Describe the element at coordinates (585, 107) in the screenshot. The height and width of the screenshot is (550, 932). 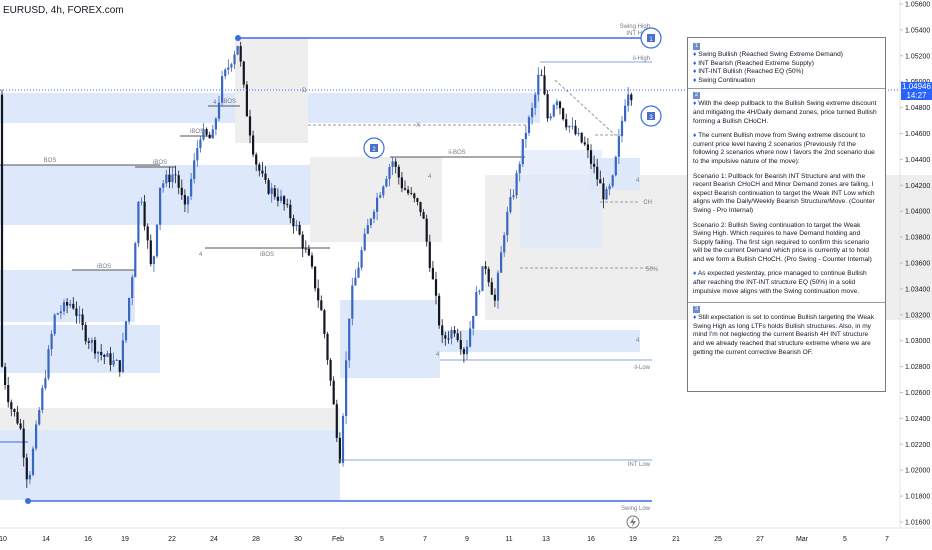
I see `trend-line` at that location.